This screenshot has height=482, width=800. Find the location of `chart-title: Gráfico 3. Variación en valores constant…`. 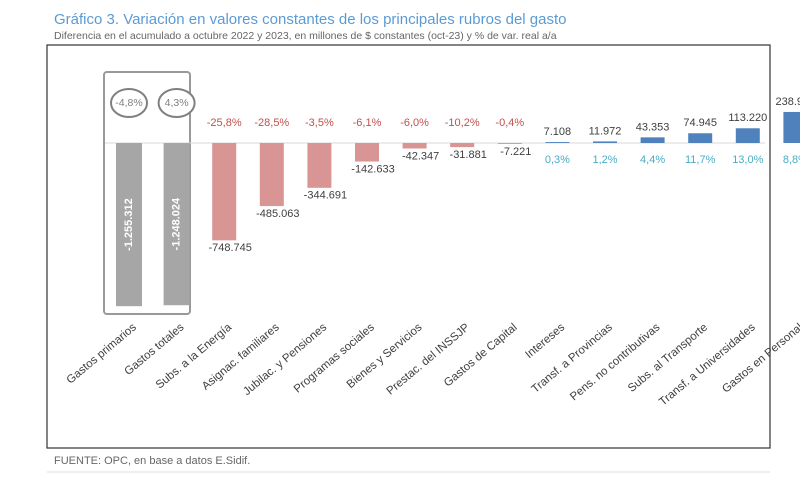

chart-title: Gráfico 3. Variación en valores constant… is located at coordinates (310, 19).